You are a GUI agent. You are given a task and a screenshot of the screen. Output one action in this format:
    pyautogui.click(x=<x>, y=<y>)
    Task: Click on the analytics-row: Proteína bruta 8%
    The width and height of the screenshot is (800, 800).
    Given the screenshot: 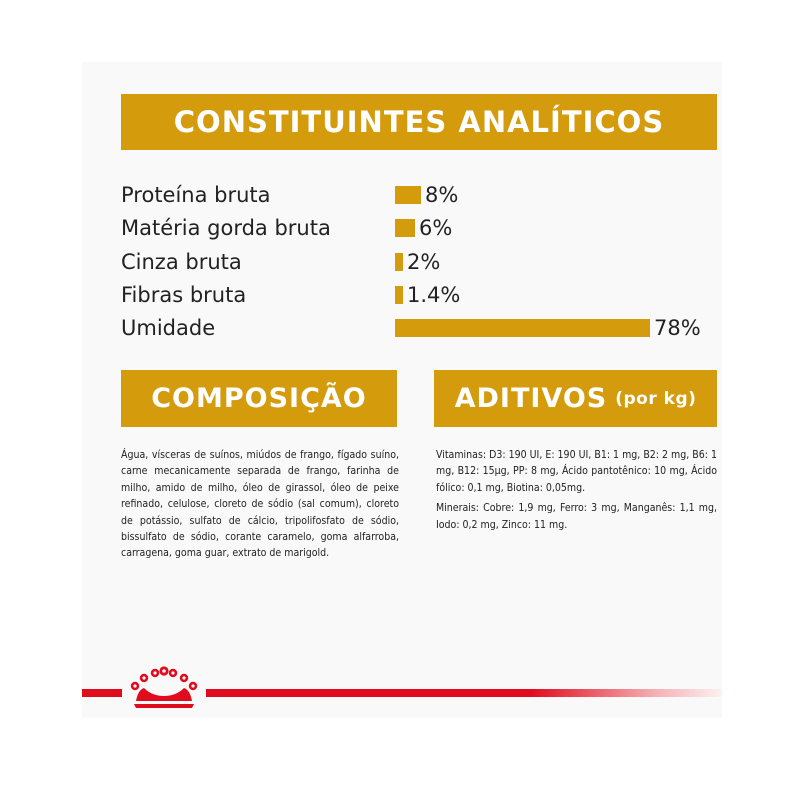 What is the action you would take?
    pyautogui.click(x=421, y=195)
    